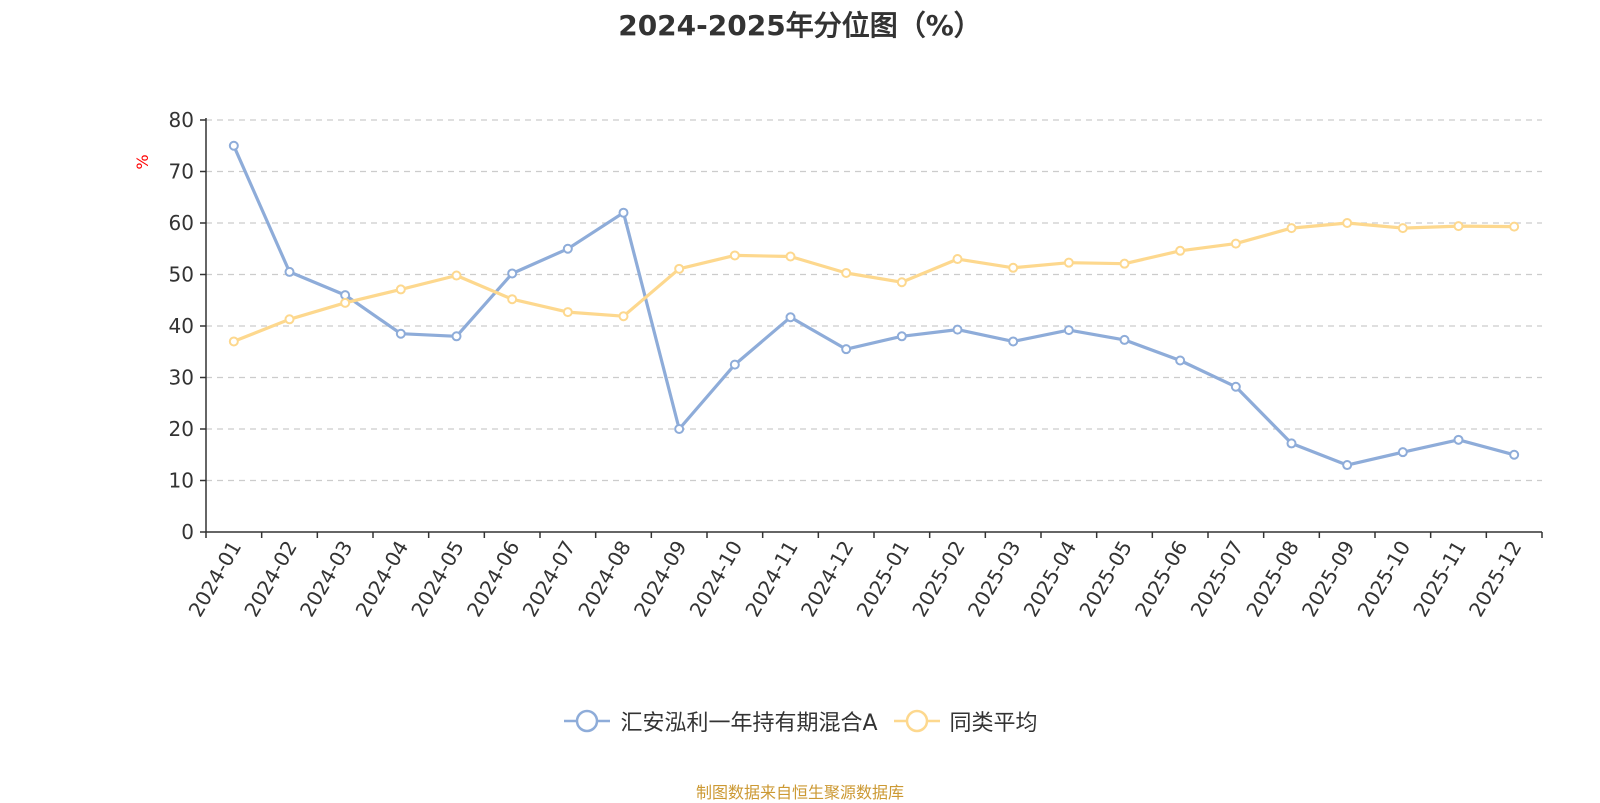 This screenshot has height=803, width=1600. I want to click on y-tick-label: 80, so click(181, 120).